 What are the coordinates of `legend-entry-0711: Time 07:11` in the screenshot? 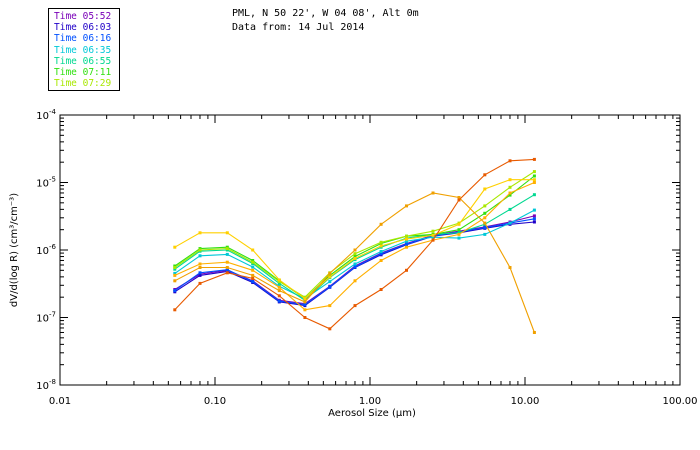 It's located at (83, 73).